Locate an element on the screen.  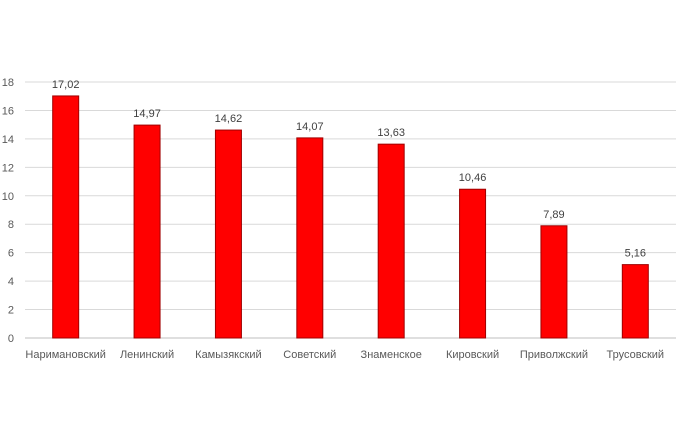
y-tick-label: 10 is located at coordinates (8, 197).